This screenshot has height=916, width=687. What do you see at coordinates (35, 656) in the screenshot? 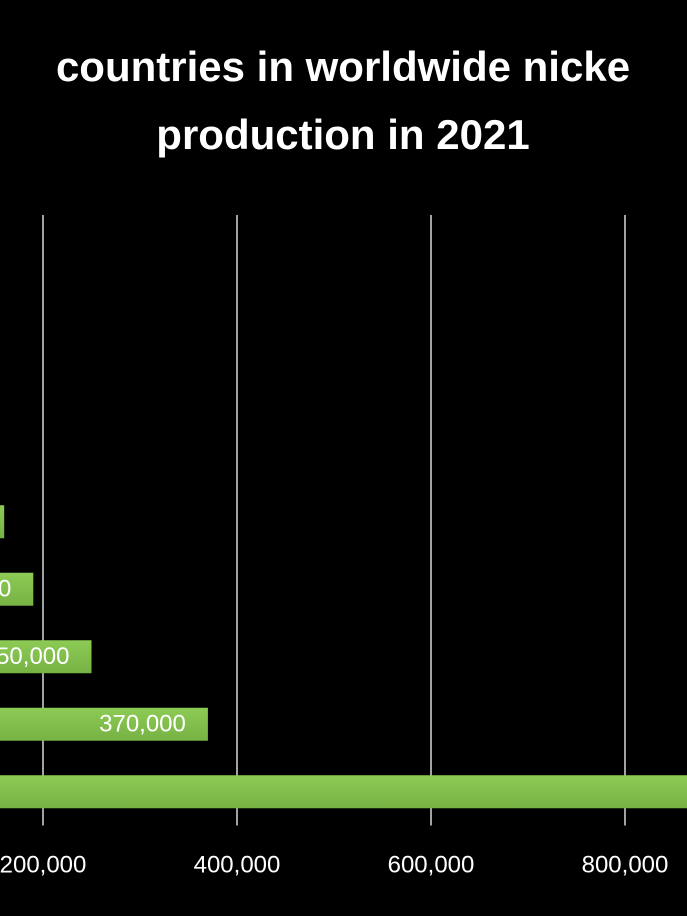
I see `value-label: 250,000` at bounding box center [35, 656].